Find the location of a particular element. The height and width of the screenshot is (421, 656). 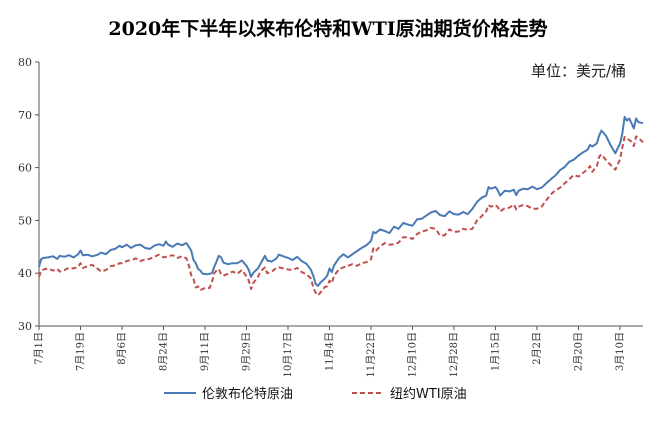

x-tick-label: 10月17日 is located at coordinates (288, 354).